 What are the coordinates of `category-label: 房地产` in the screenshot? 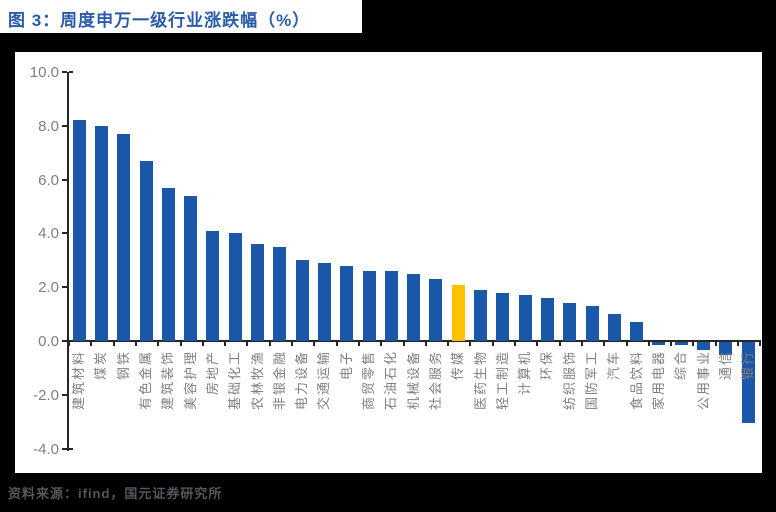 It's located at (212, 371).